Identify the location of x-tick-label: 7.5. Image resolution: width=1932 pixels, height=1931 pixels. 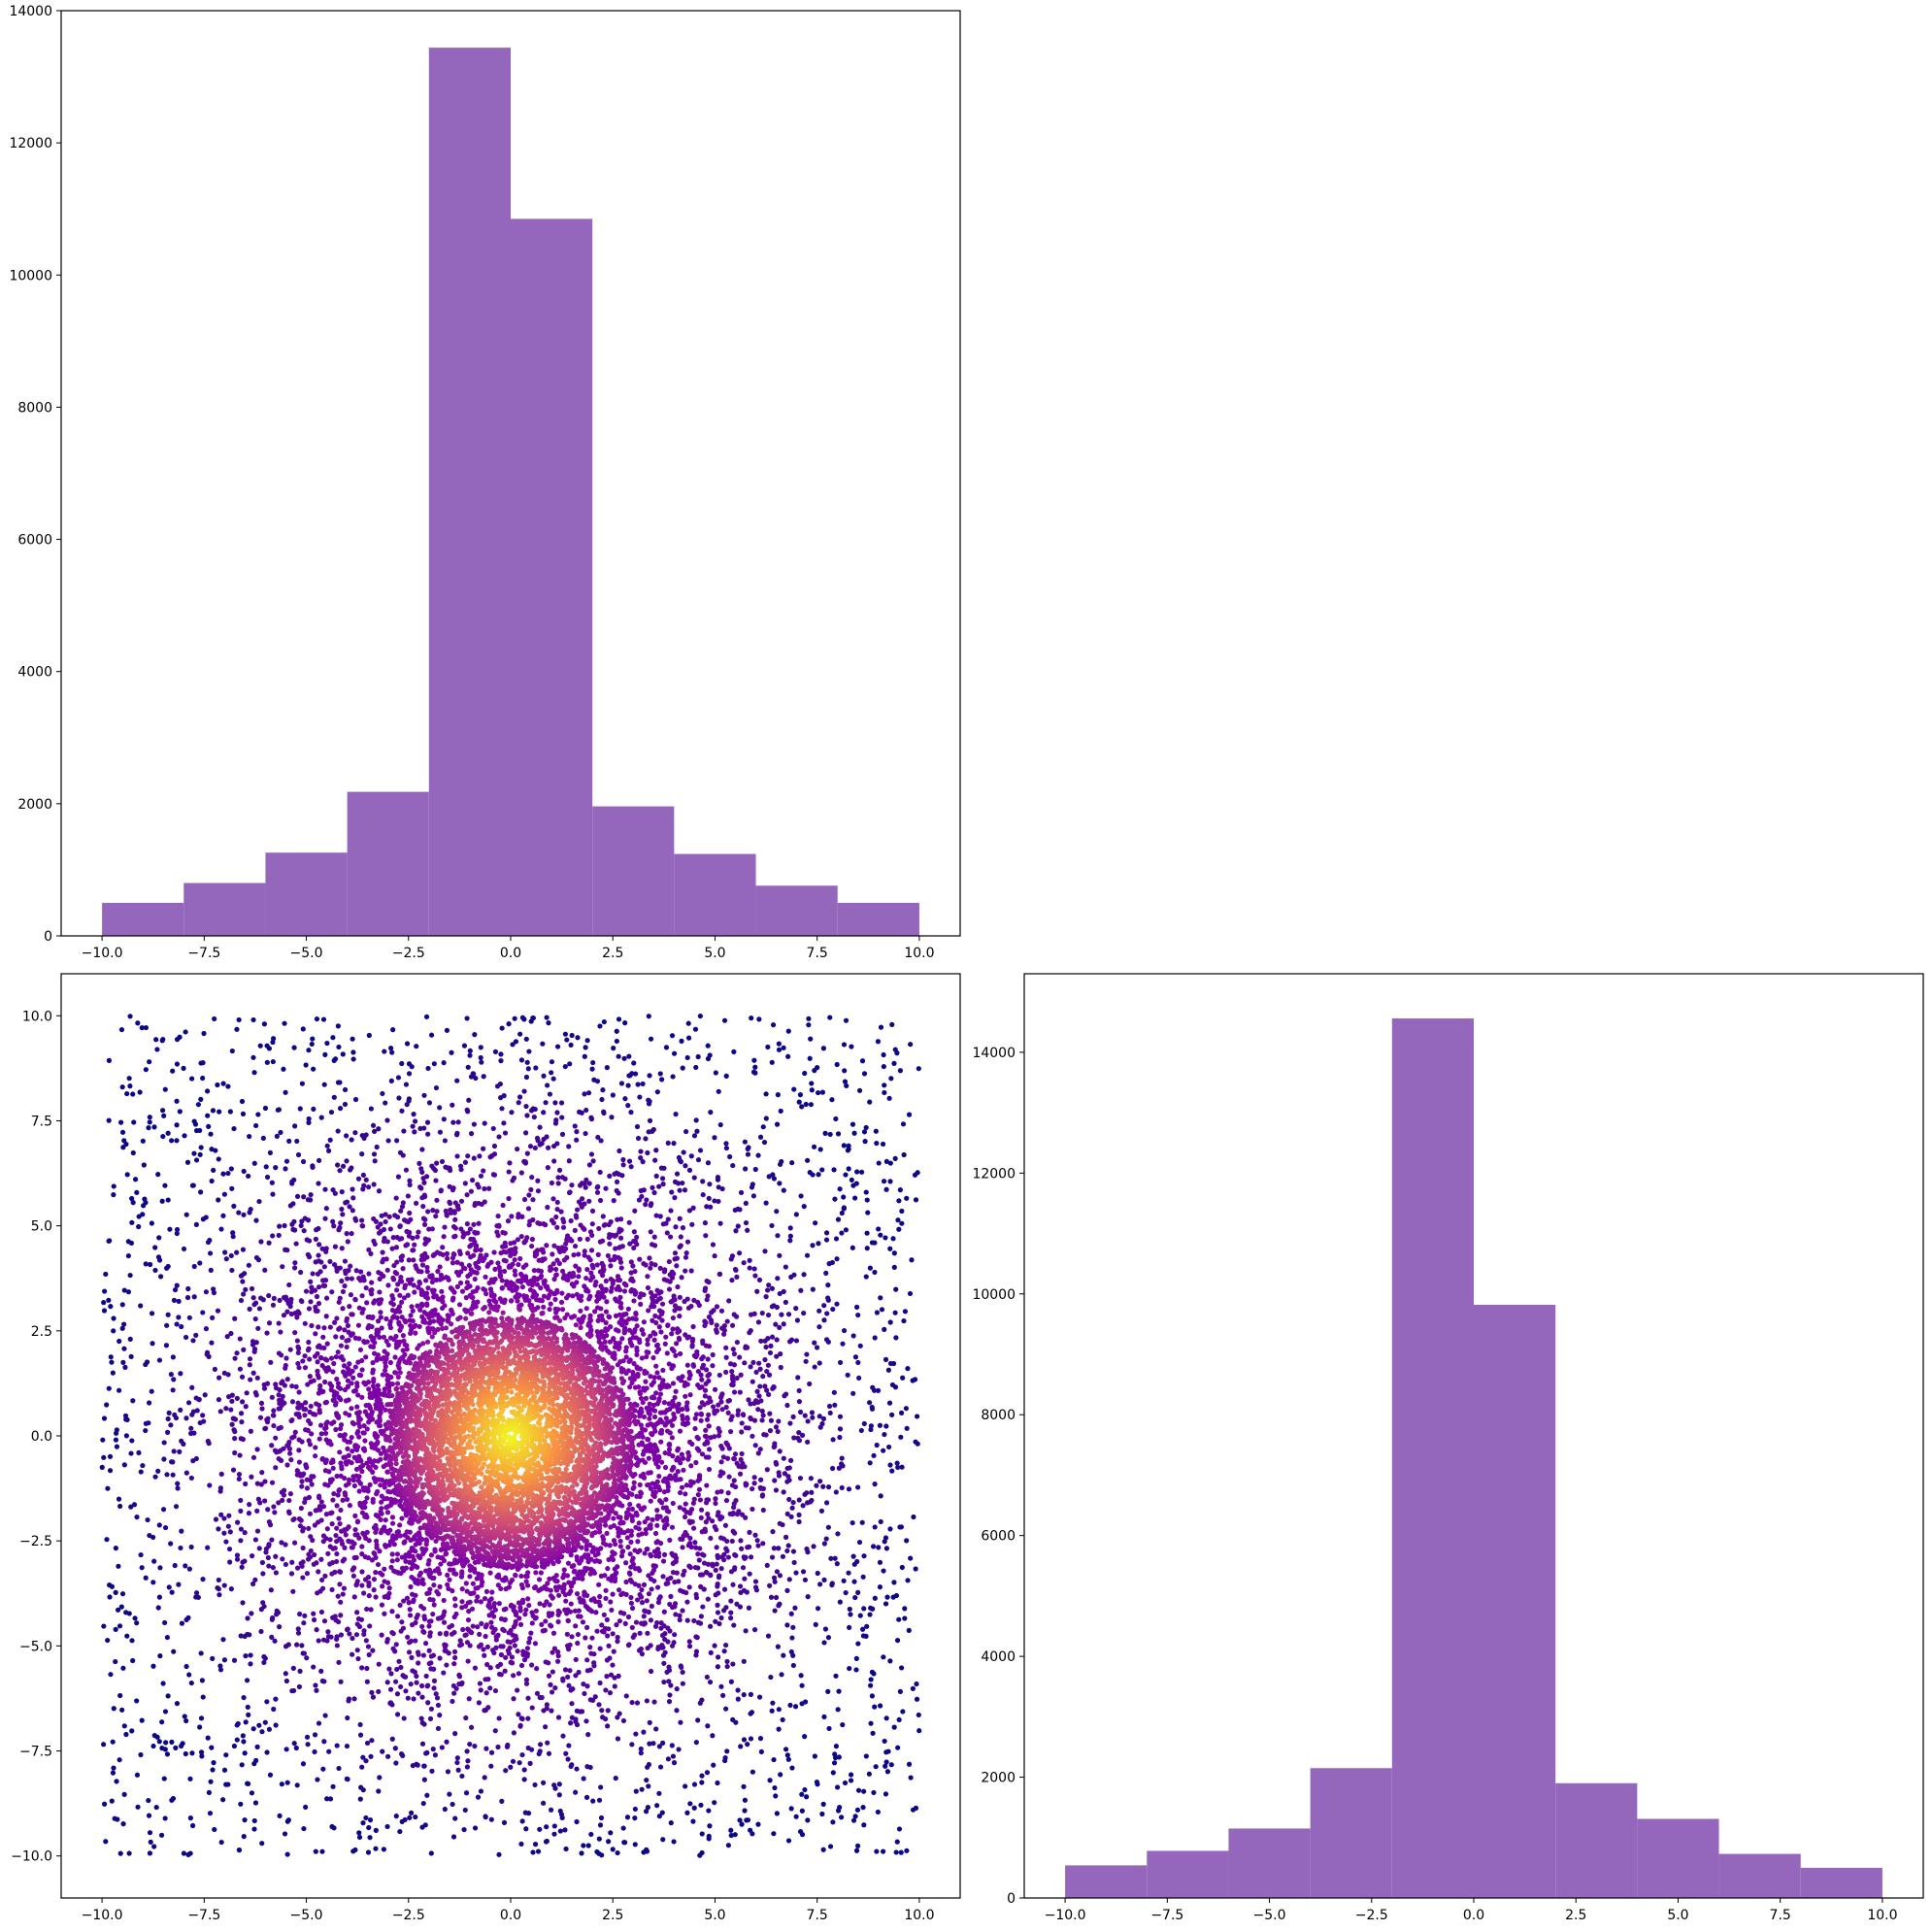
(817, 1915).